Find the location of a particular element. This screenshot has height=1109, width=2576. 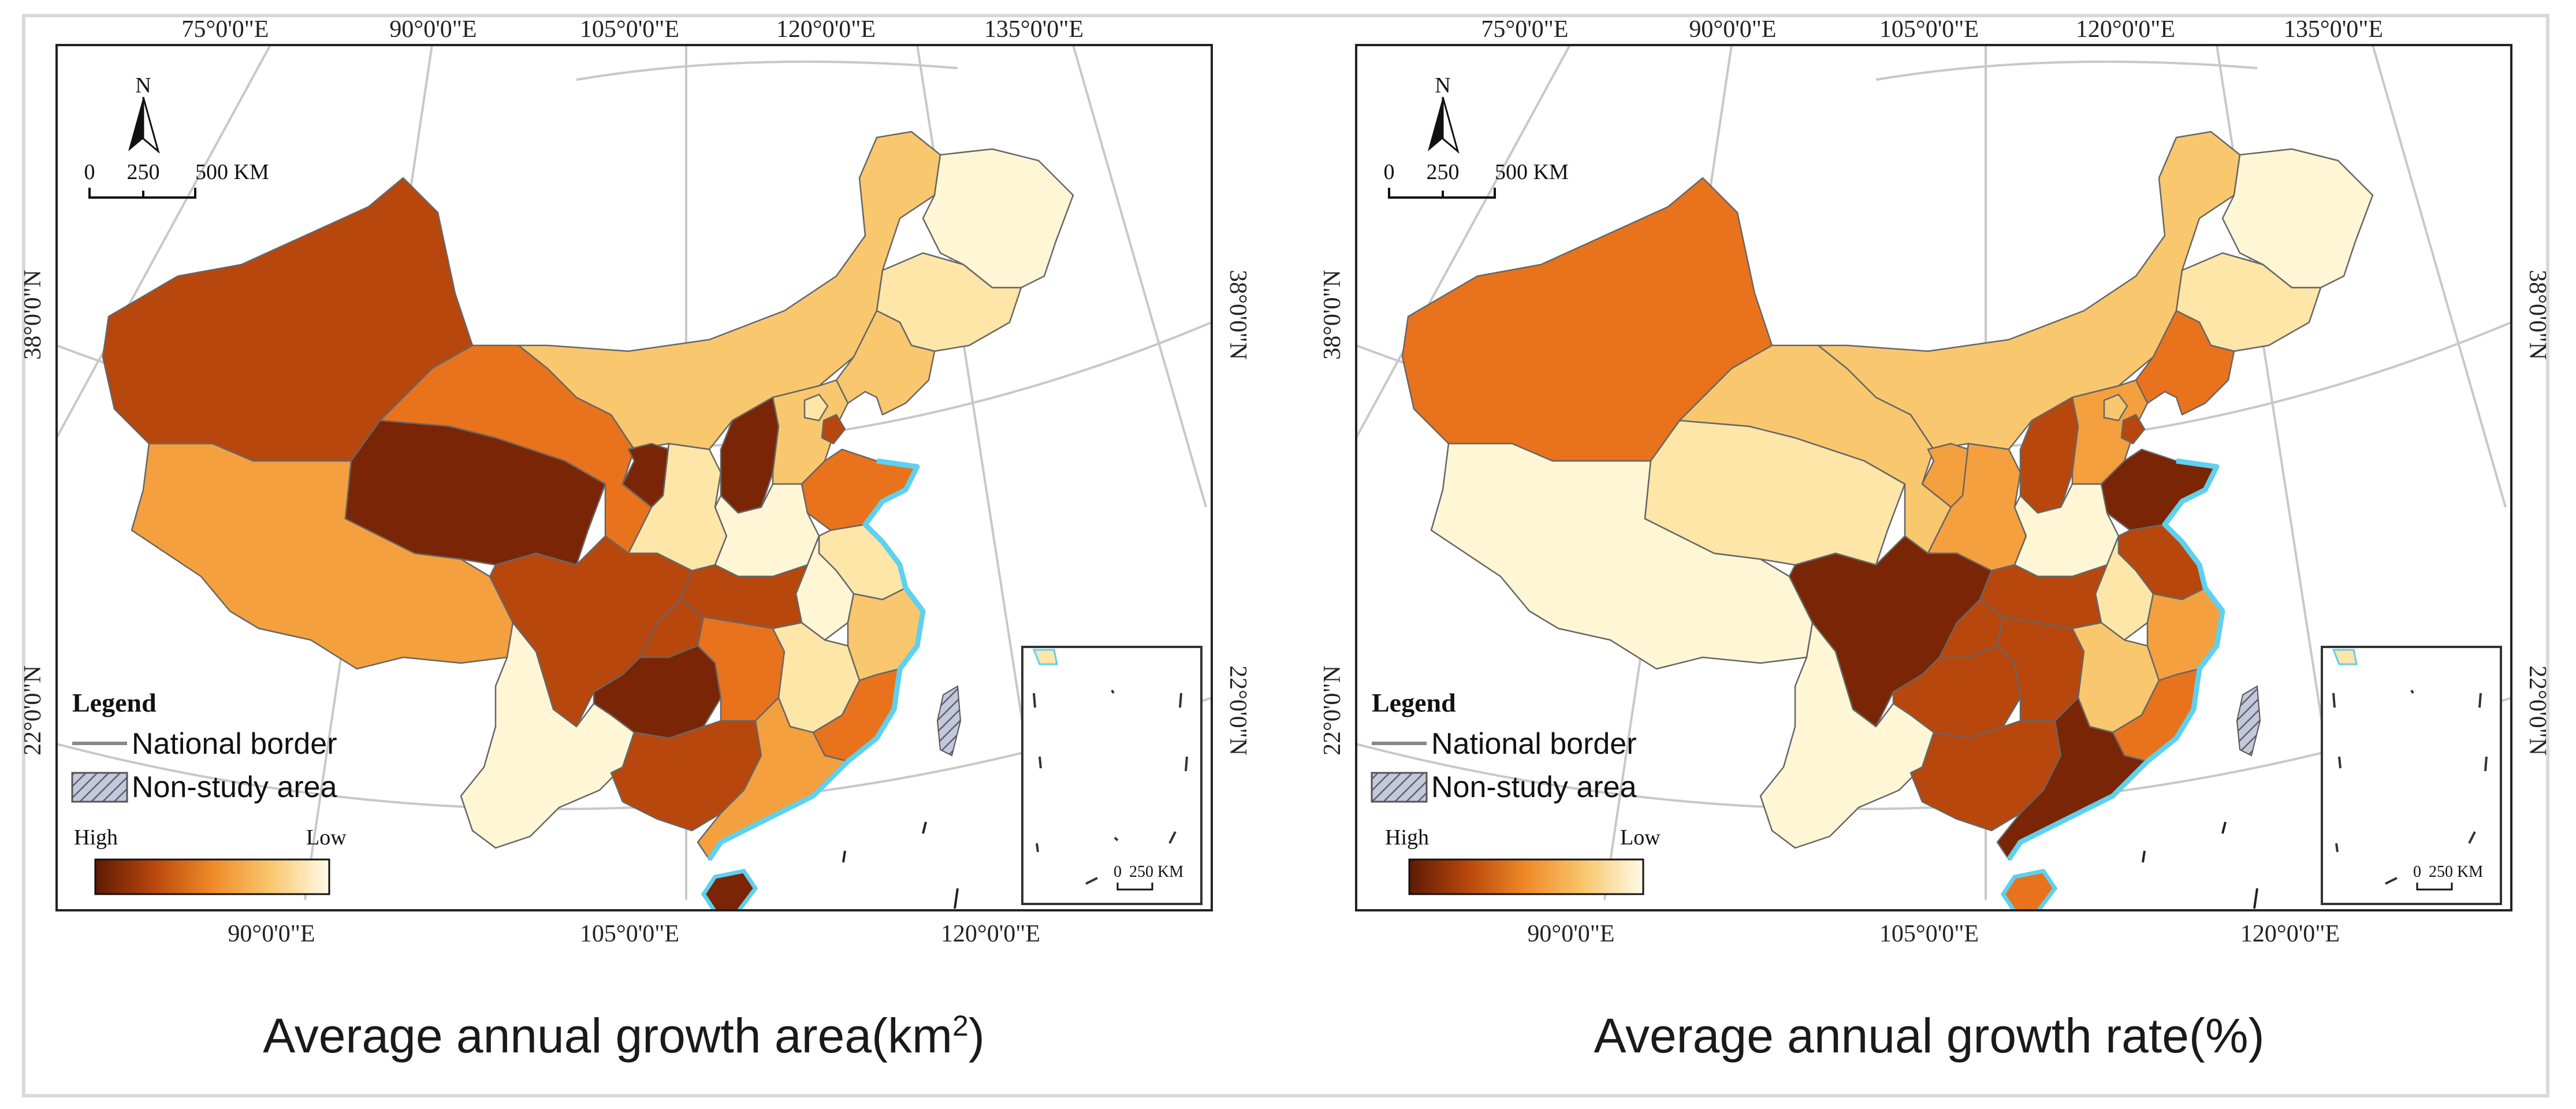

lat-label-left-38: 38°0'0"N is located at coordinates (33, 315).